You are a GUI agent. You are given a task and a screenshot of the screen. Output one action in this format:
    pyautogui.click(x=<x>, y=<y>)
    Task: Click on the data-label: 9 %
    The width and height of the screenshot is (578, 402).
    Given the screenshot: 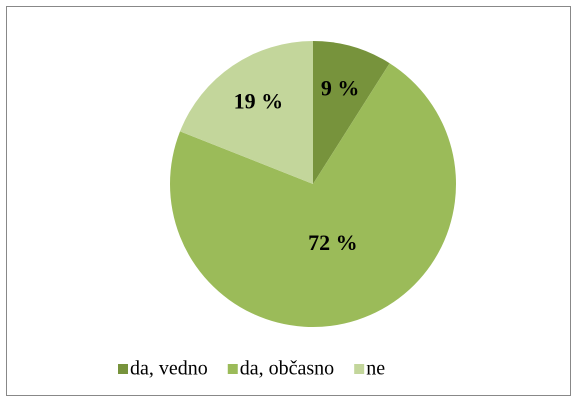 What is the action you would take?
    pyautogui.click(x=340, y=88)
    